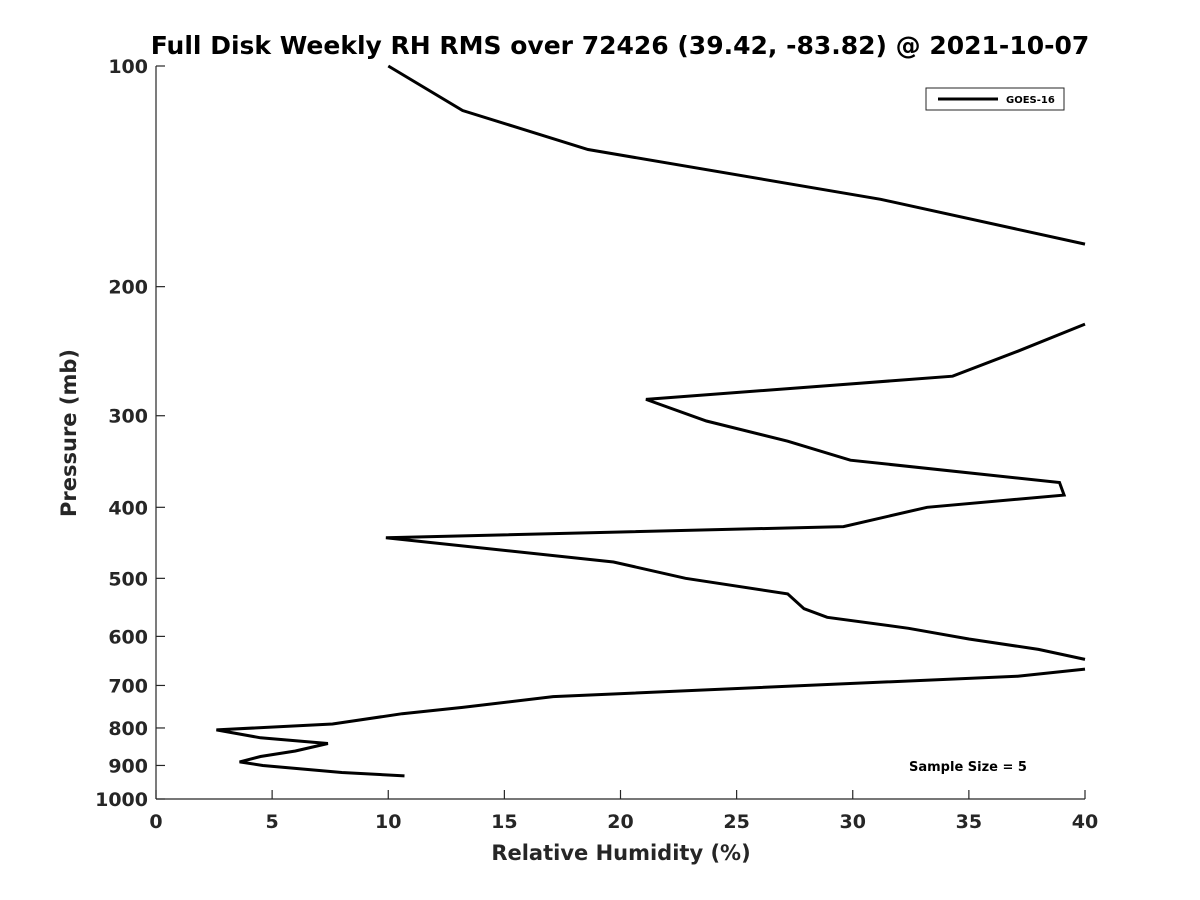  What do you see at coordinates (128, 67) in the screenshot?
I see `y-tick-label: 100` at bounding box center [128, 67].